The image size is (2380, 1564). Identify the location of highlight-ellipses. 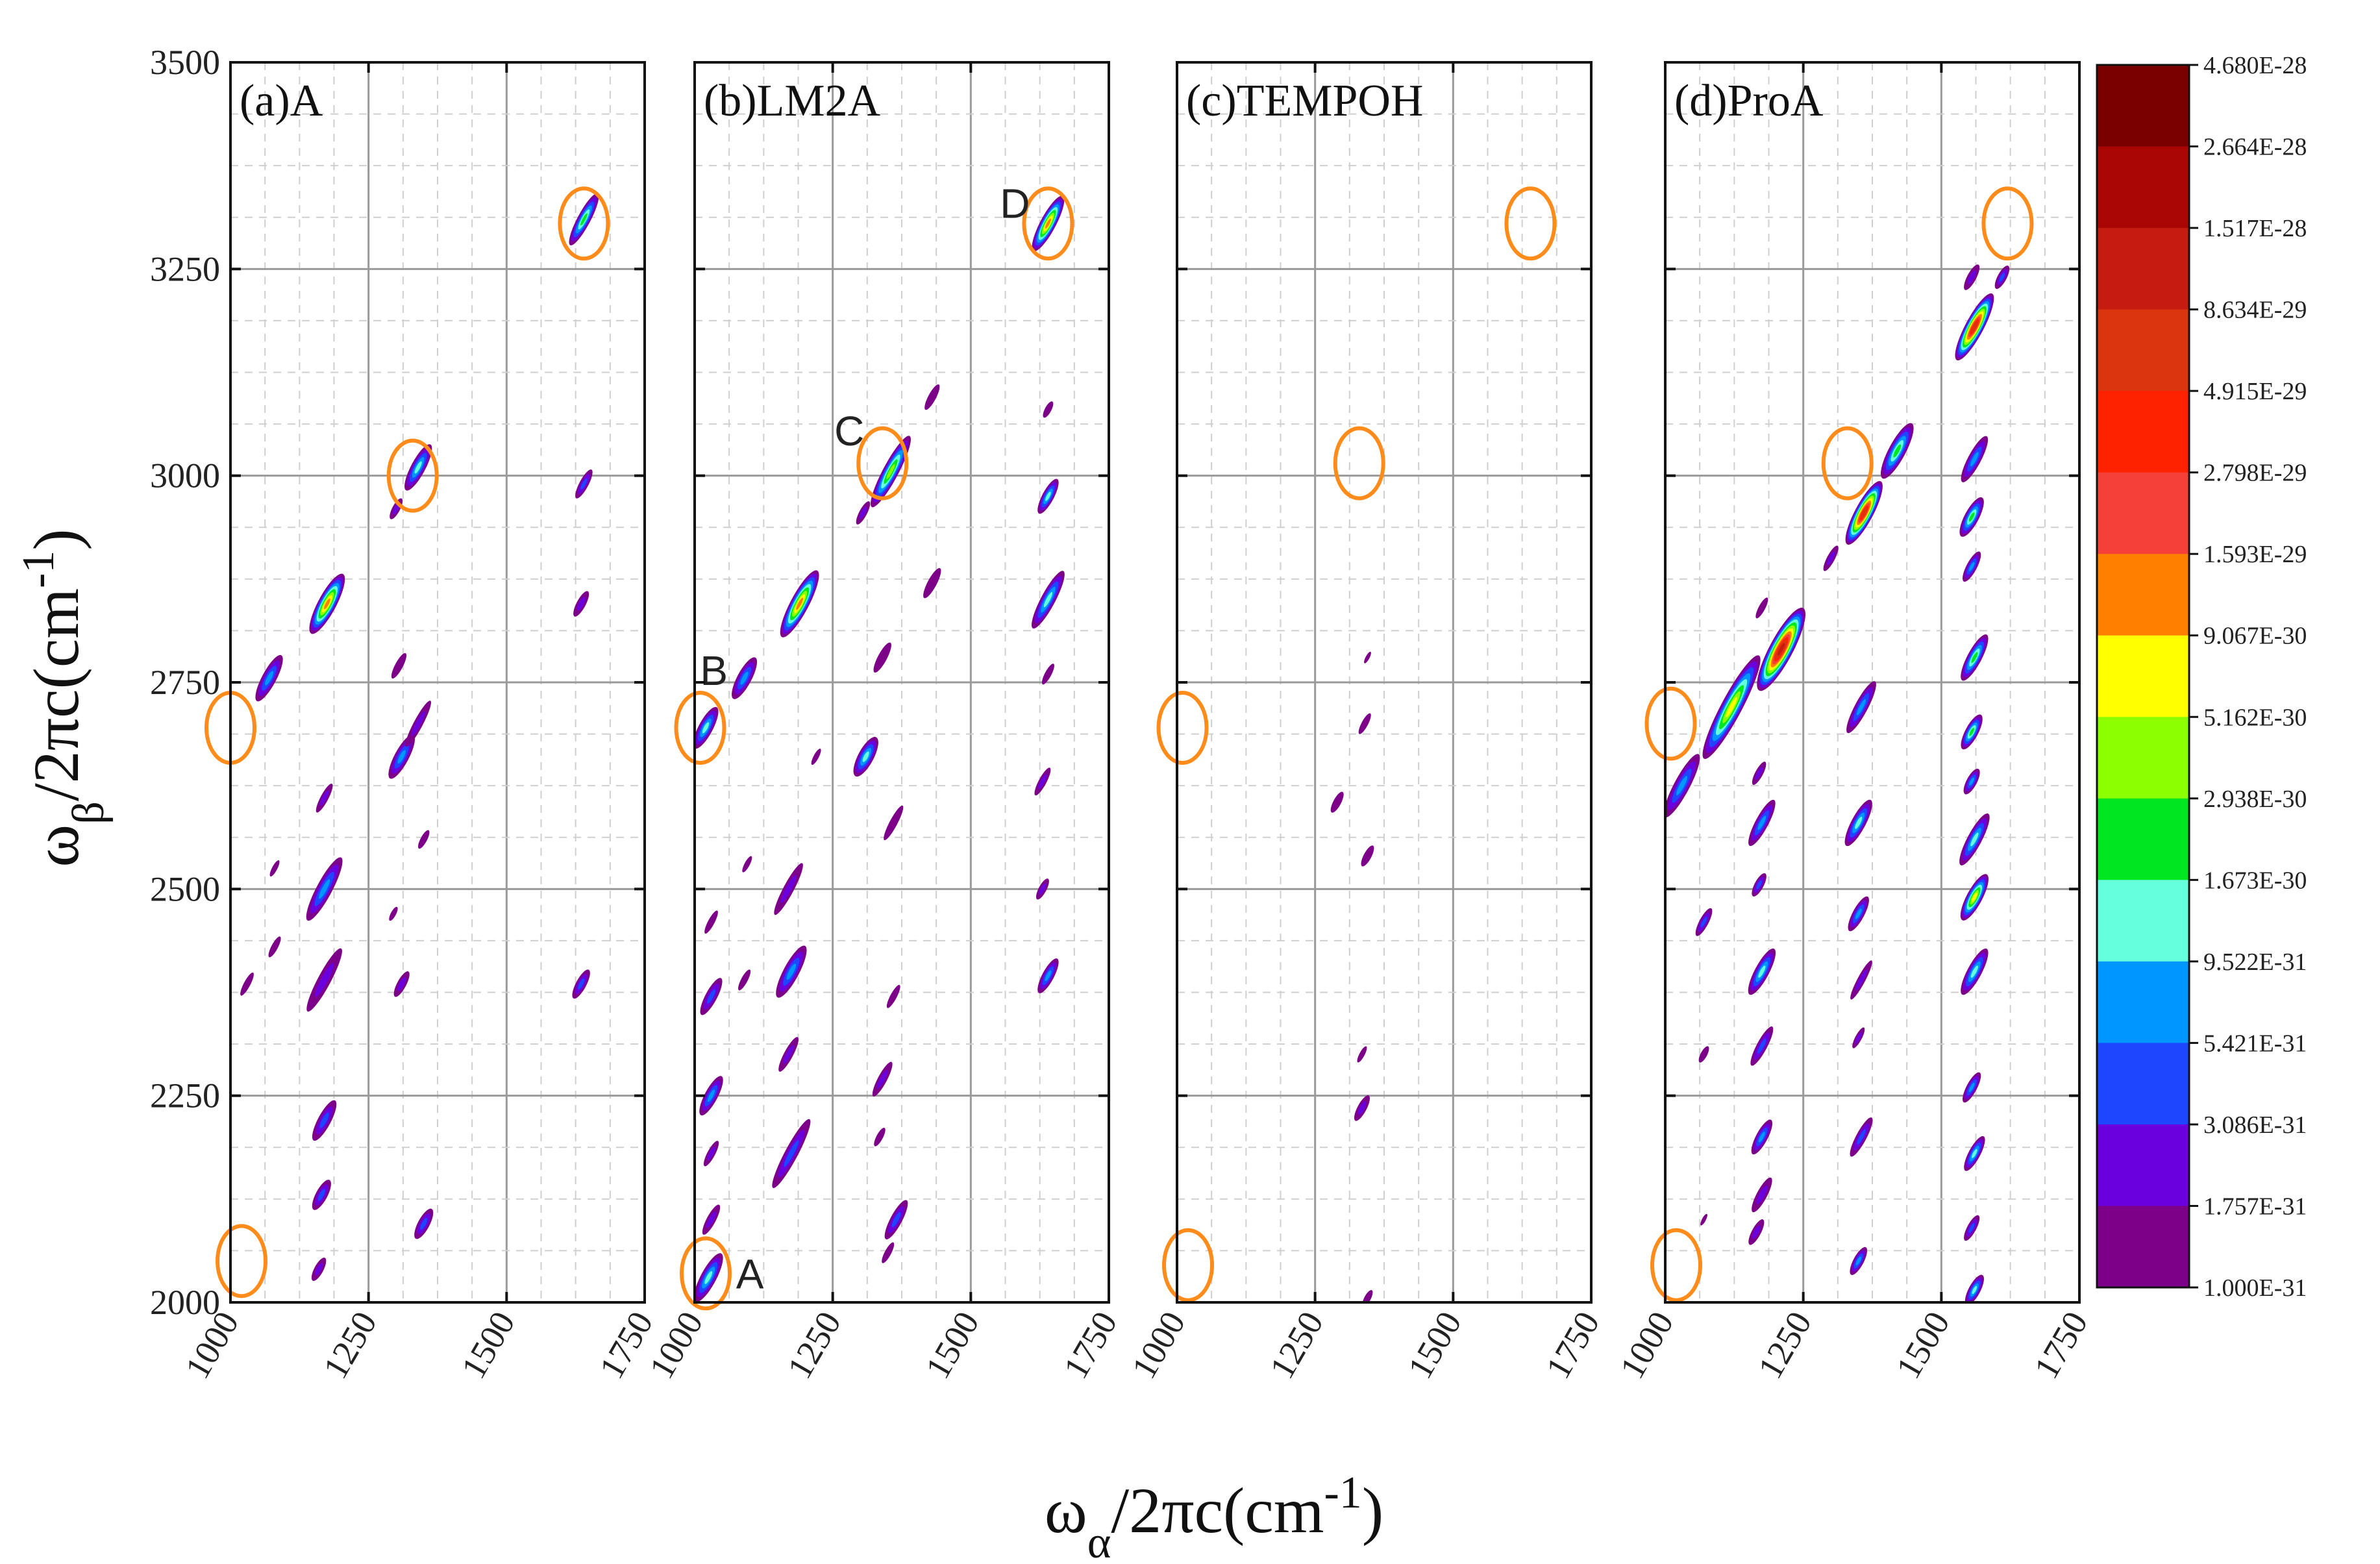
(1839, 744).